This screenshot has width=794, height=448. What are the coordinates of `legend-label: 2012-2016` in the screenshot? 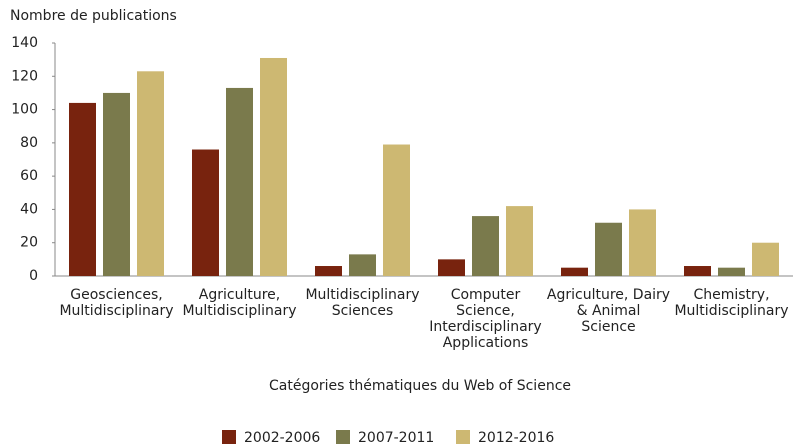 It's located at (516, 438).